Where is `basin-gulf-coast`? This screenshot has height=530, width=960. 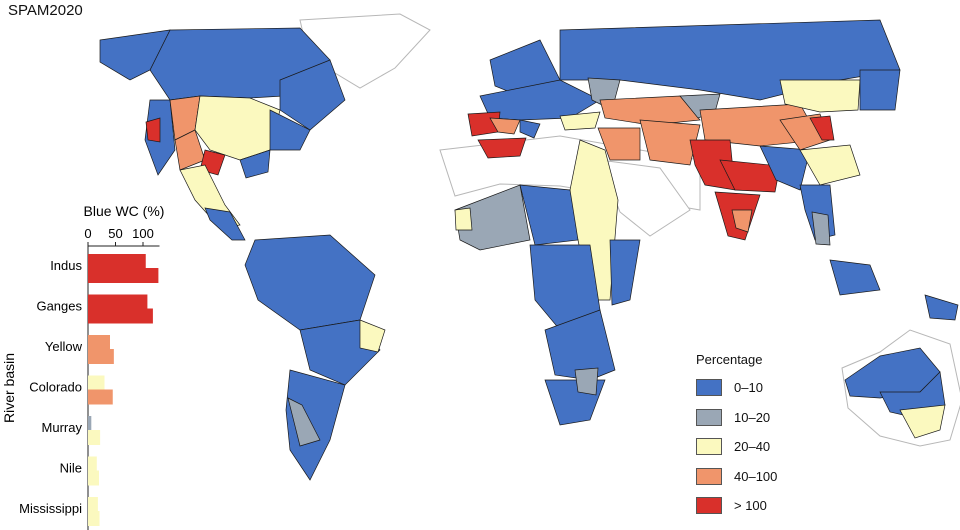
basin-gulf-coast is located at coordinates (255, 164).